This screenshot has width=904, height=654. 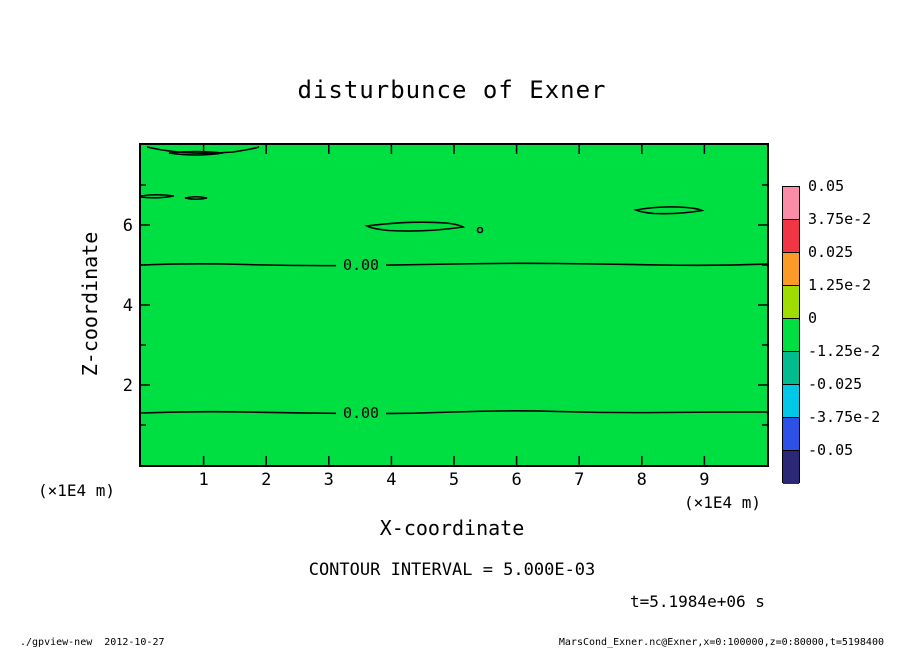 What do you see at coordinates (840, 219) in the screenshot?
I see `colorbar-label-2: 3.75e-2` at bounding box center [840, 219].